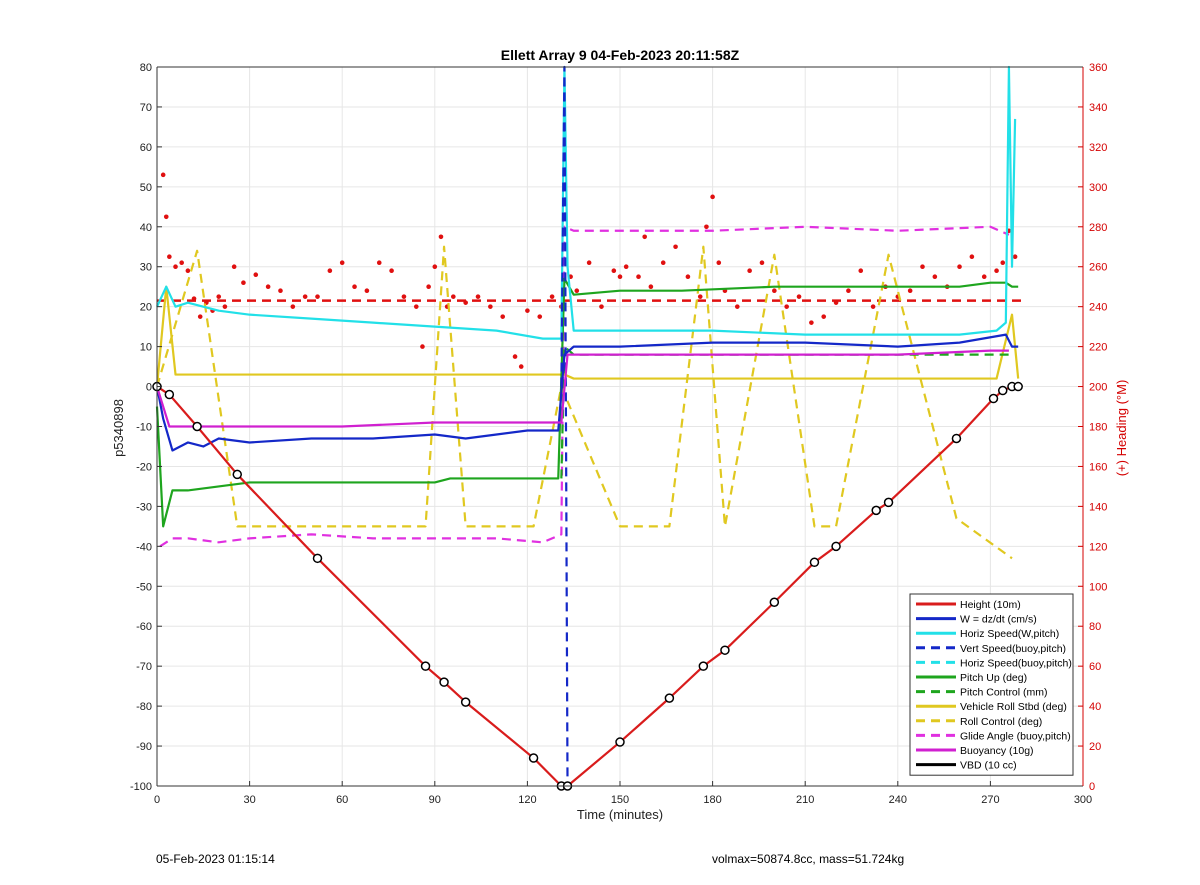 Image resolution: width=1200 pixels, height=885 pixels. Describe the element at coordinates (620, 55) in the screenshot. I see `chart-title: Ellett Array 9 04-Feb-2023 20:11:58Z` at that location.